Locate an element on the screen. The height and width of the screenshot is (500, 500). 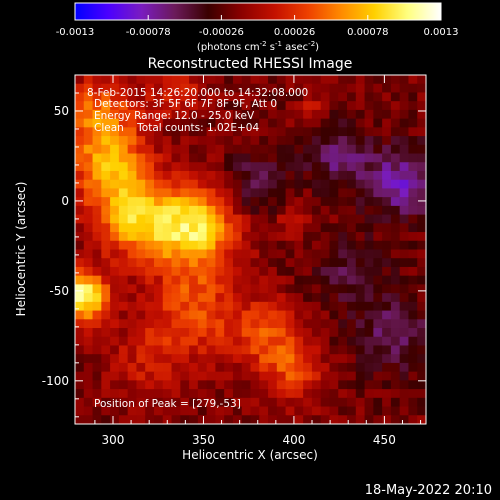
y-tick-label: 0 is located at coordinates (65, 201).